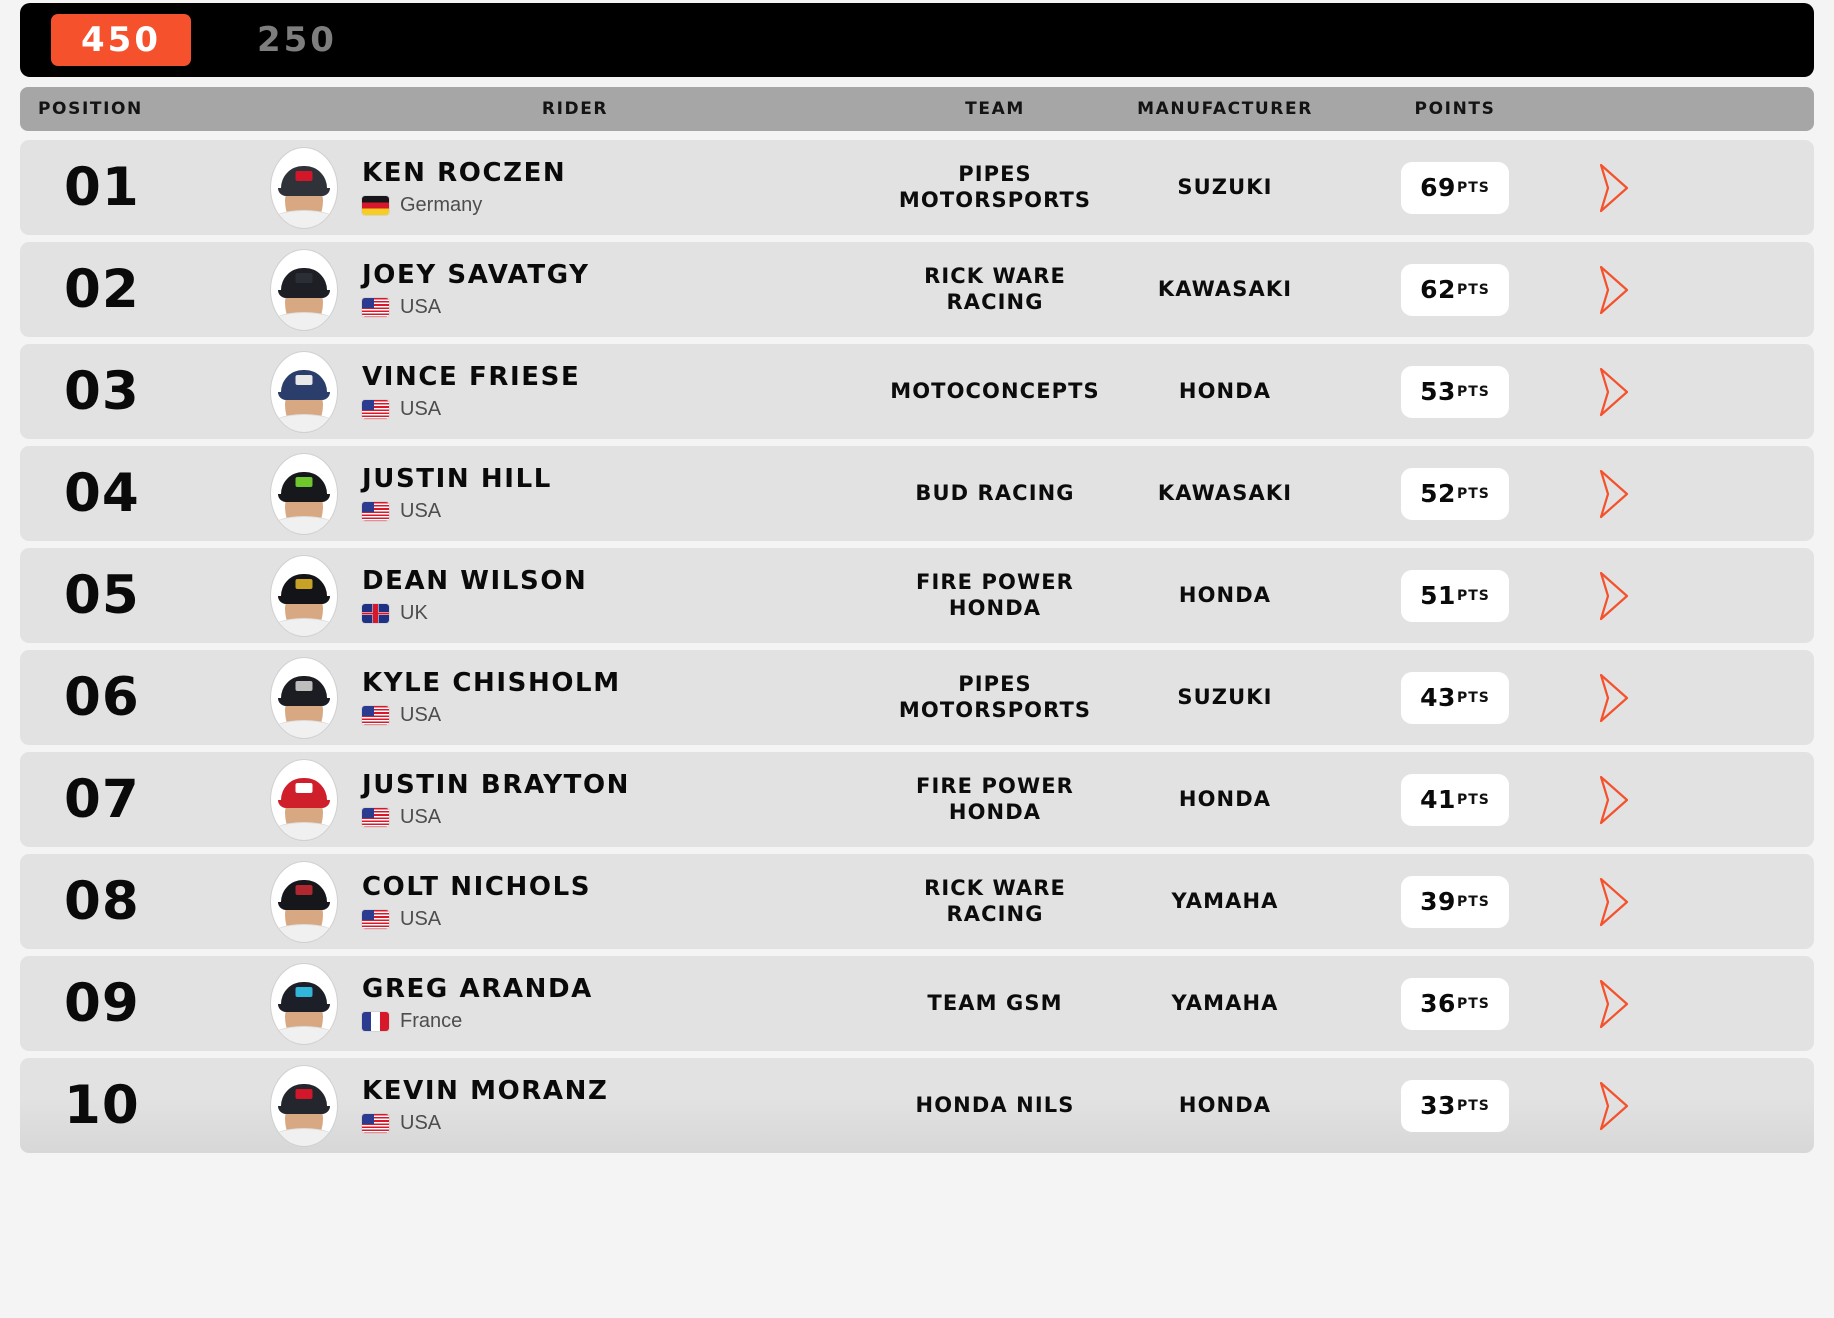 The height and width of the screenshot is (1318, 1834). Describe the element at coordinates (917, 1003) in the screenshot. I see `table-row: 09 GREG ARANDA France TEAM GSM` at that location.